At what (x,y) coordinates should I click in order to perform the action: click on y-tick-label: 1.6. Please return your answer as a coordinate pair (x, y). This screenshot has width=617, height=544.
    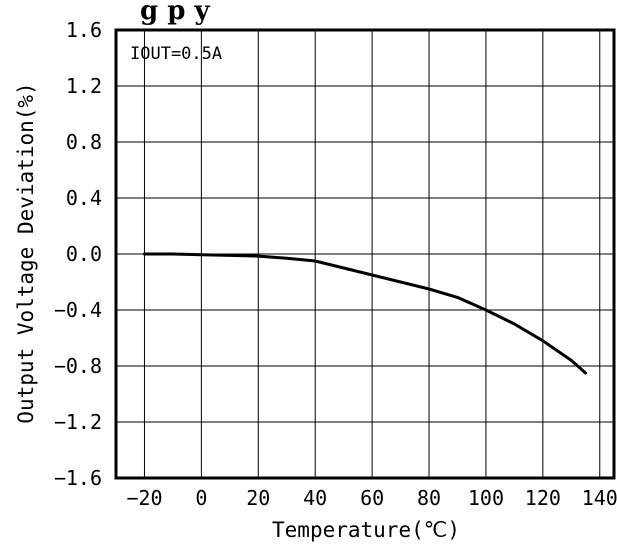
    Looking at the image, I should click on (84, 30).